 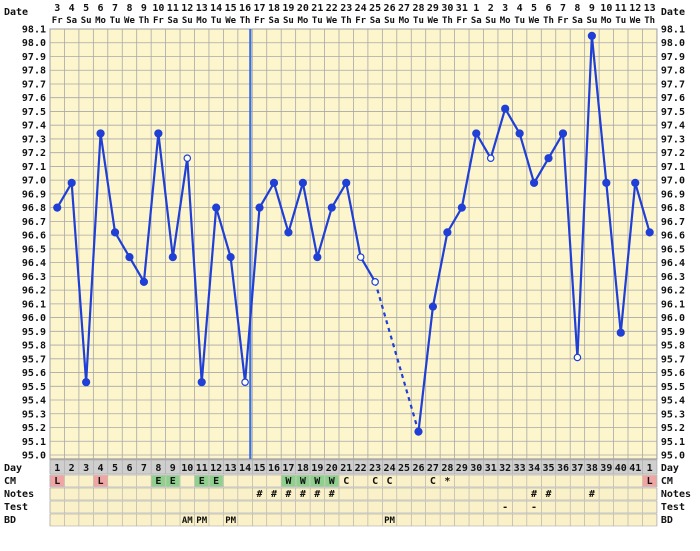 I want to click on weekday-label: We, so click(x=331, y=21).